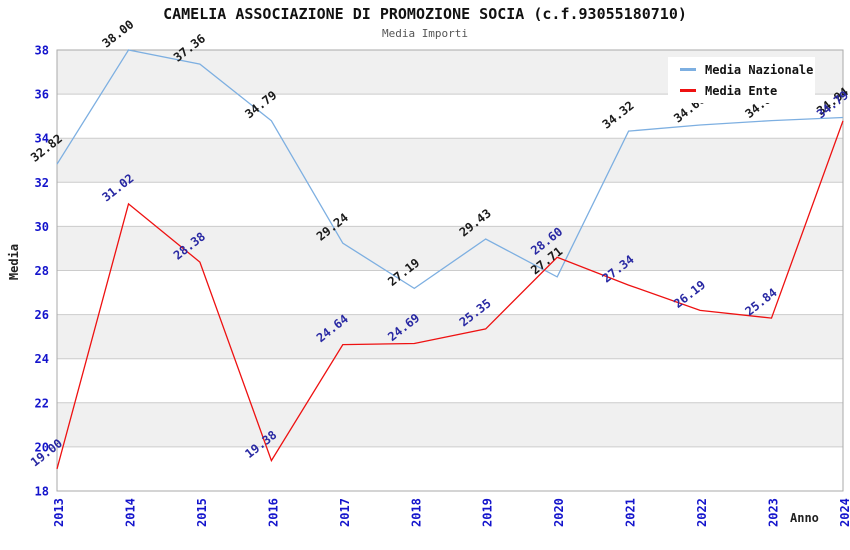  I want to click on y-tick-label: 32, so click(42, 183).